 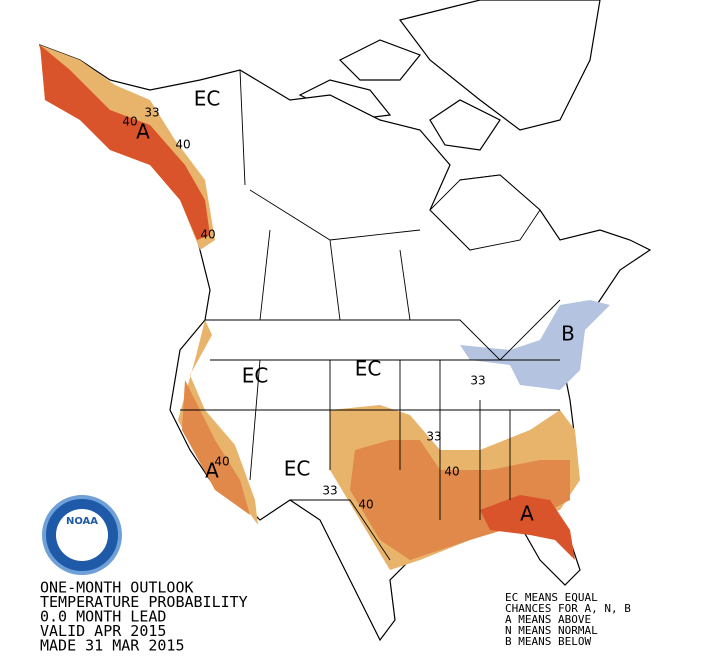 I want to click on west-above-light, so click(x=218, y=422).